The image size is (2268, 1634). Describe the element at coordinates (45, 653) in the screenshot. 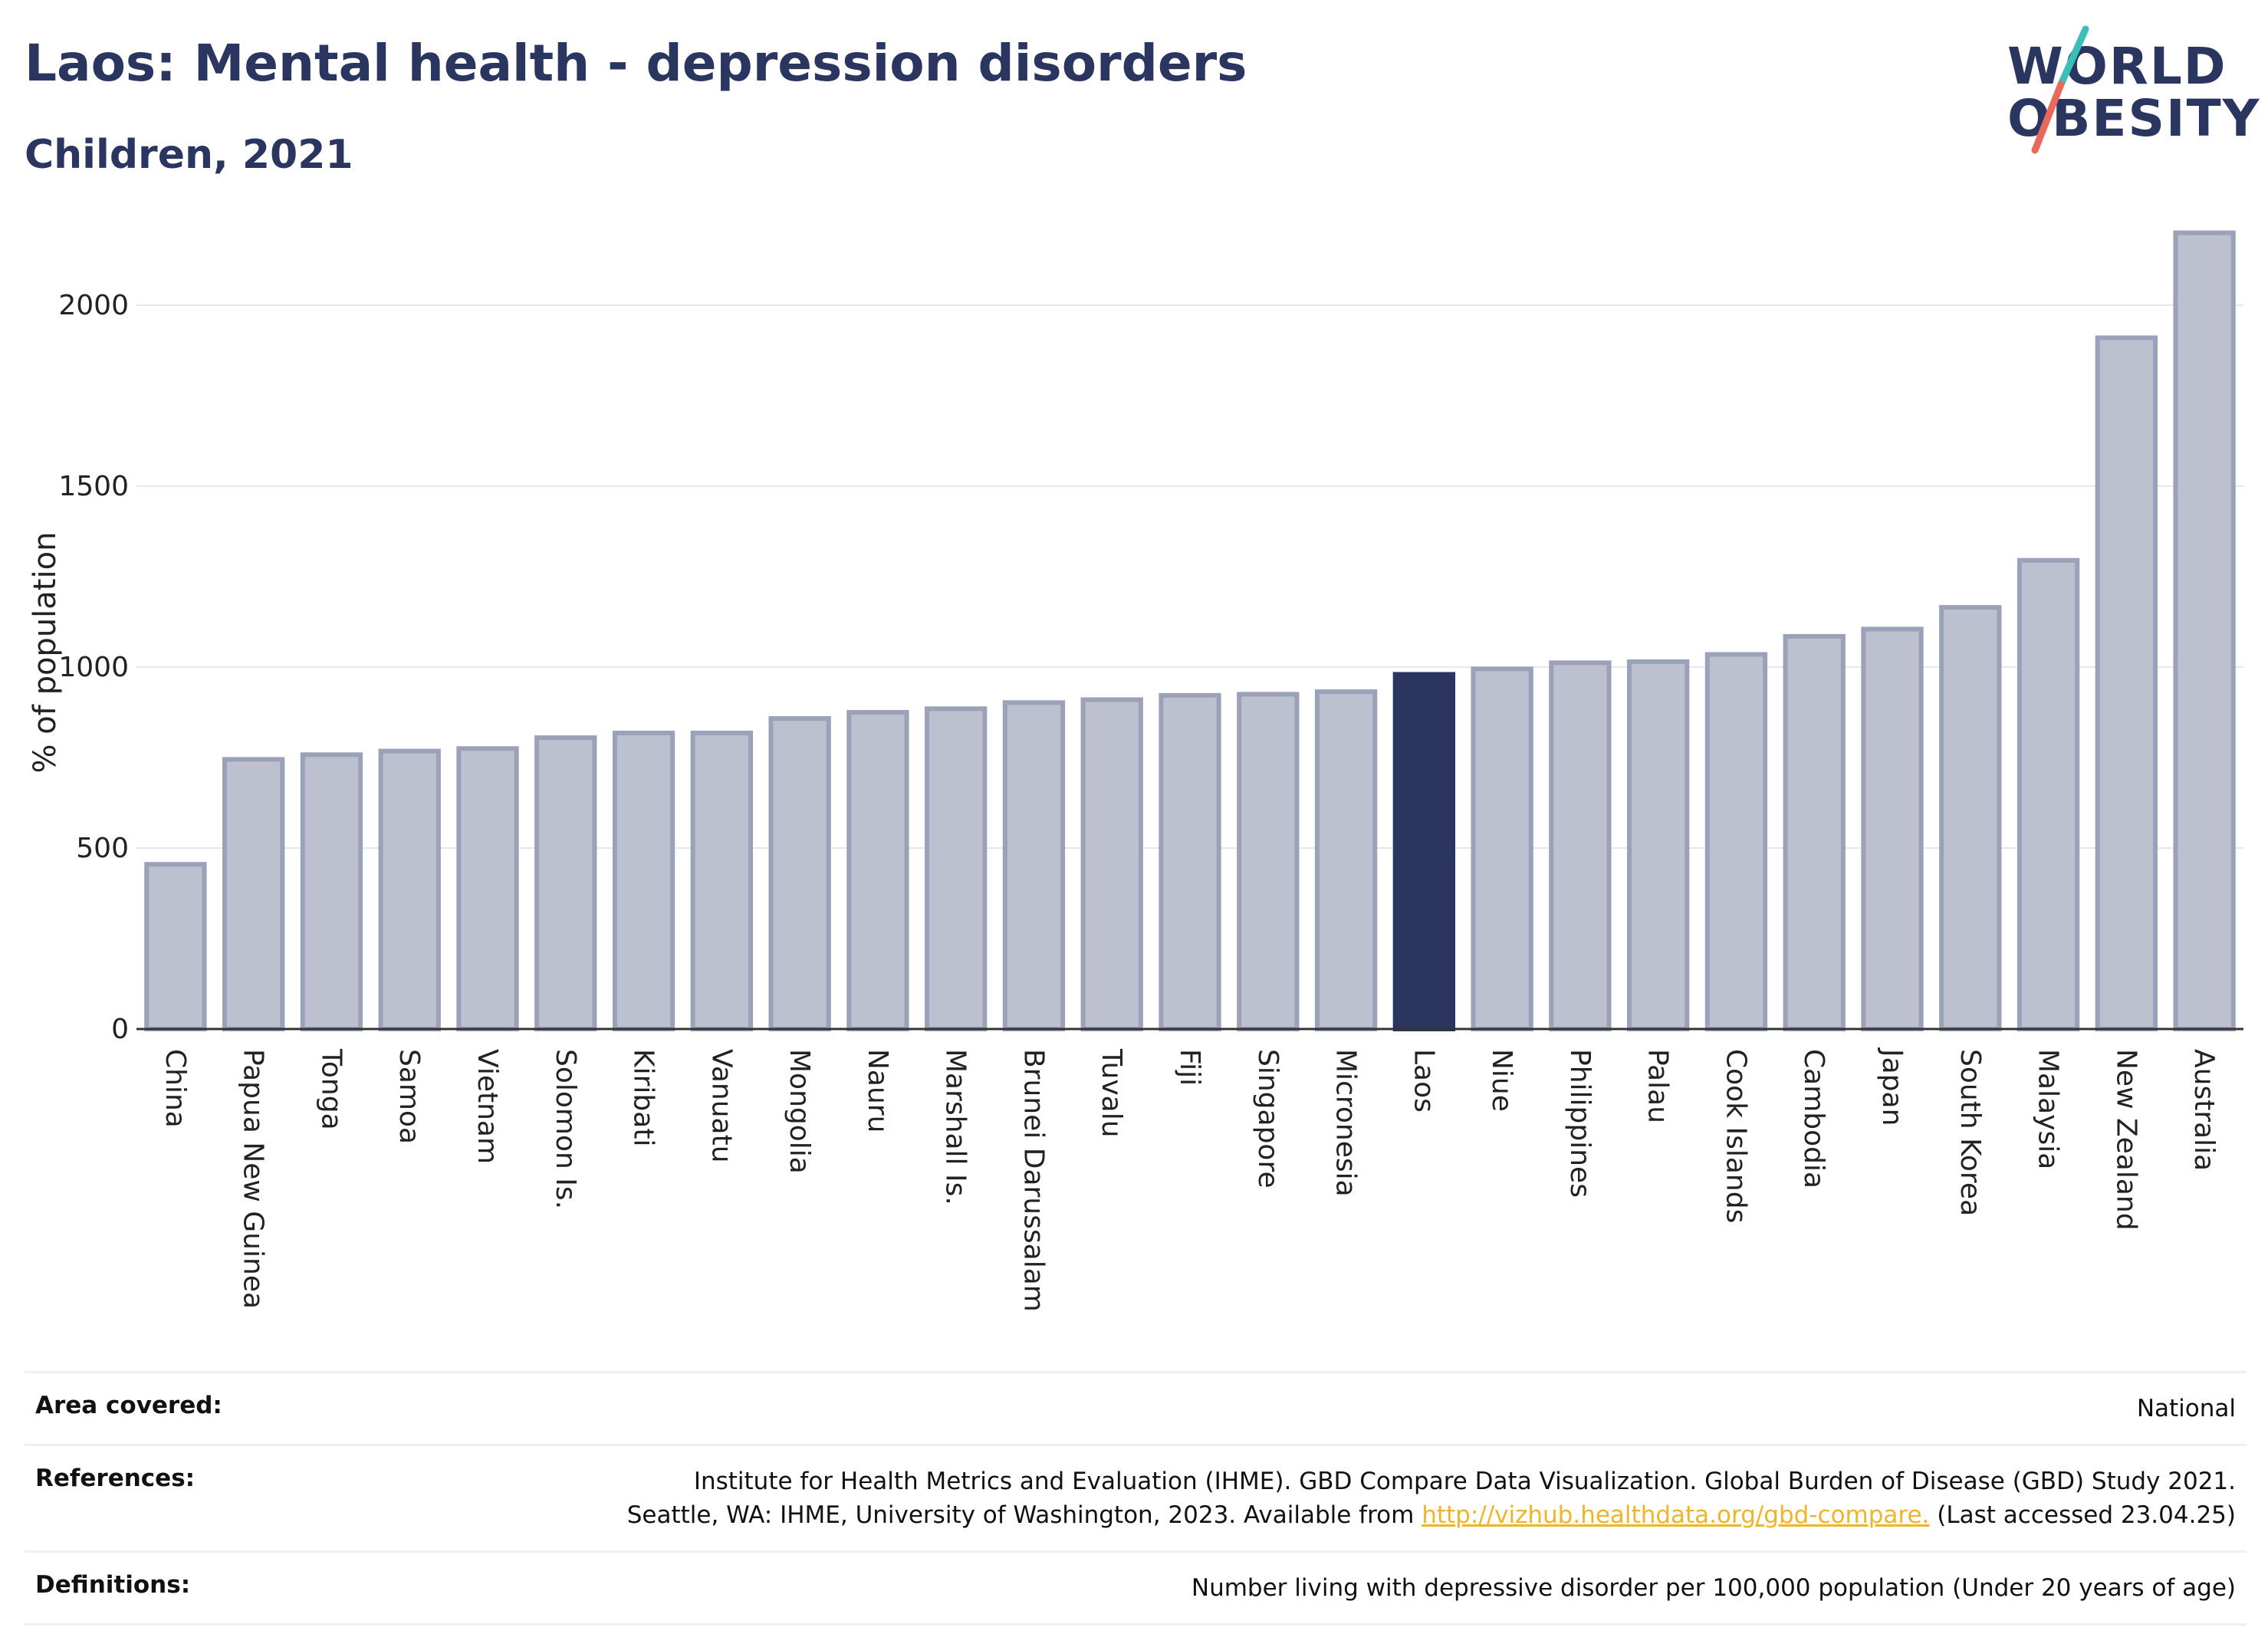

I see `y-axis-label: % of population` at that location.